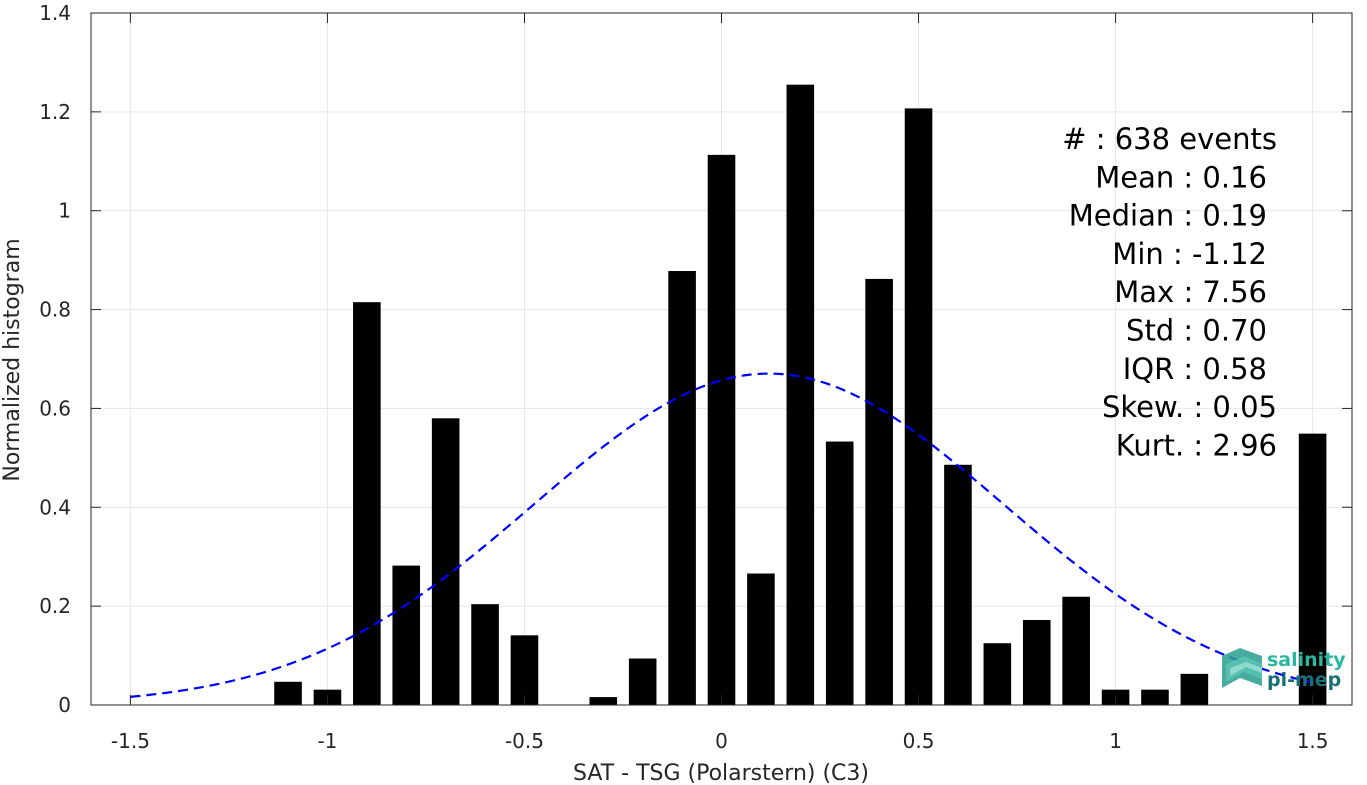  I want to click on x-tick-label: 0.5, so click(919, 741).